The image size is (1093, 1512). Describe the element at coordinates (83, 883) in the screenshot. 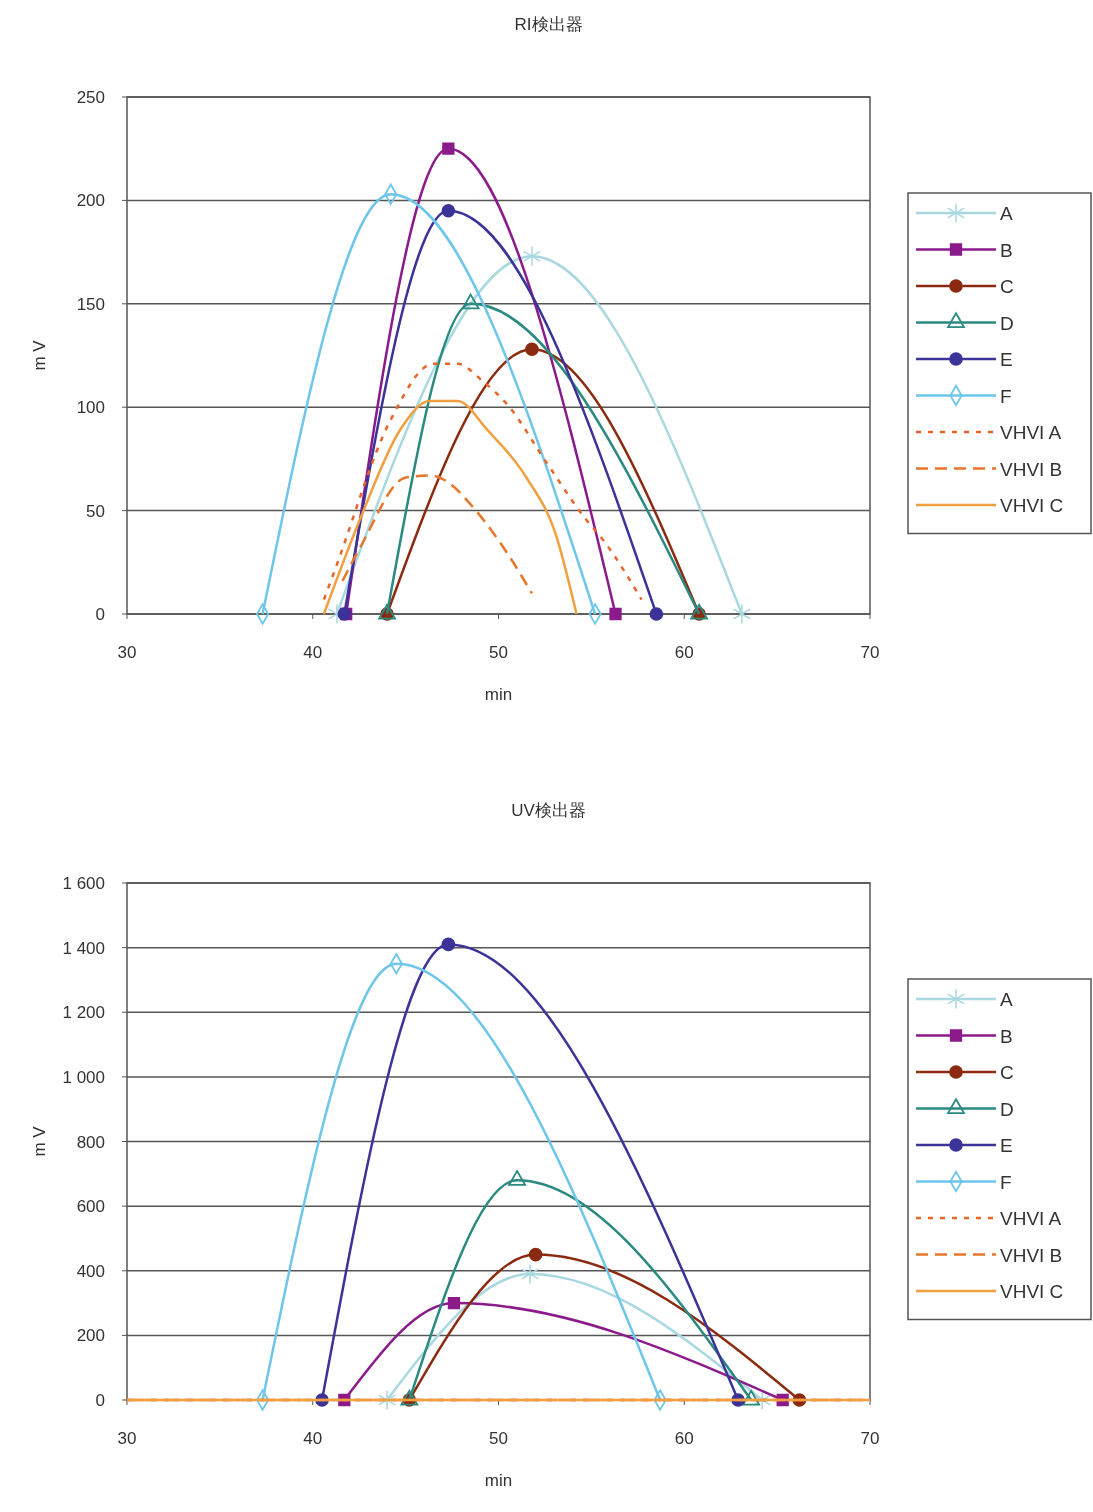

I see `y-tick-label: 1 600` at that location.